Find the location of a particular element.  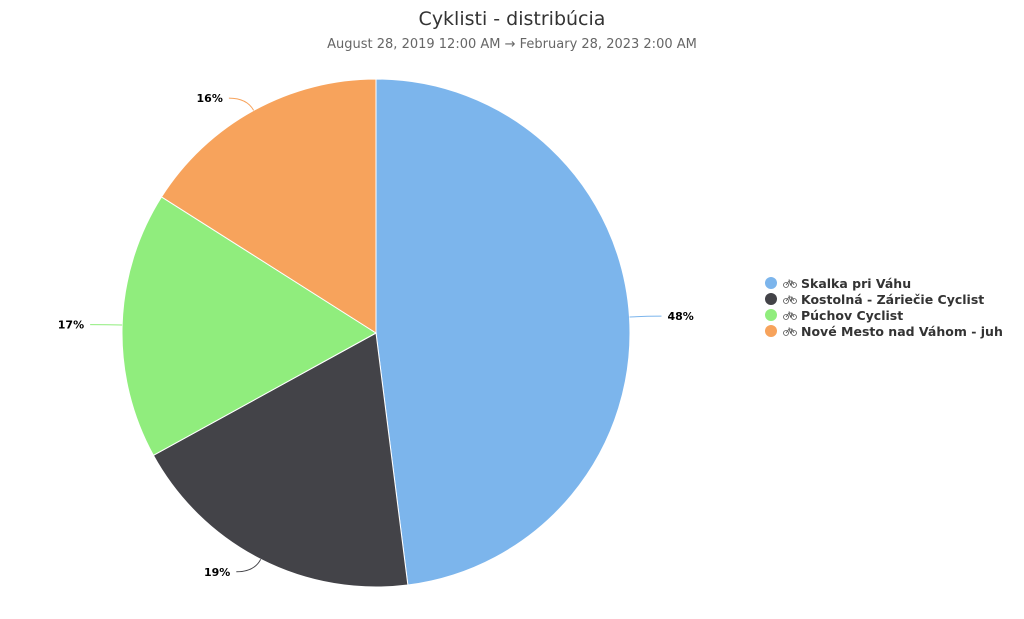

legend-item: Púchov Cyclist is located at coordinates (884, 315).